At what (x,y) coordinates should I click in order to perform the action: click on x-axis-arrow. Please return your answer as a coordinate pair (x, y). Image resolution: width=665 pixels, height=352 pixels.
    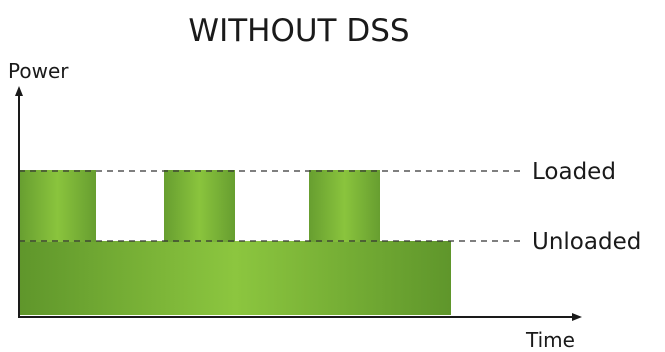
    Looking at the image, I should click on (577, 317).